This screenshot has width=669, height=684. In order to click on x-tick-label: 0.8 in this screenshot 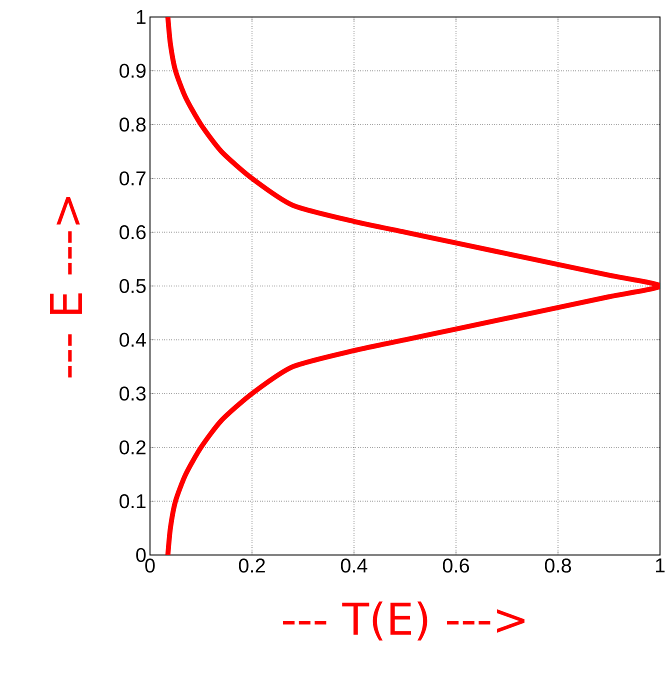, I will do `click(558, 565)`.